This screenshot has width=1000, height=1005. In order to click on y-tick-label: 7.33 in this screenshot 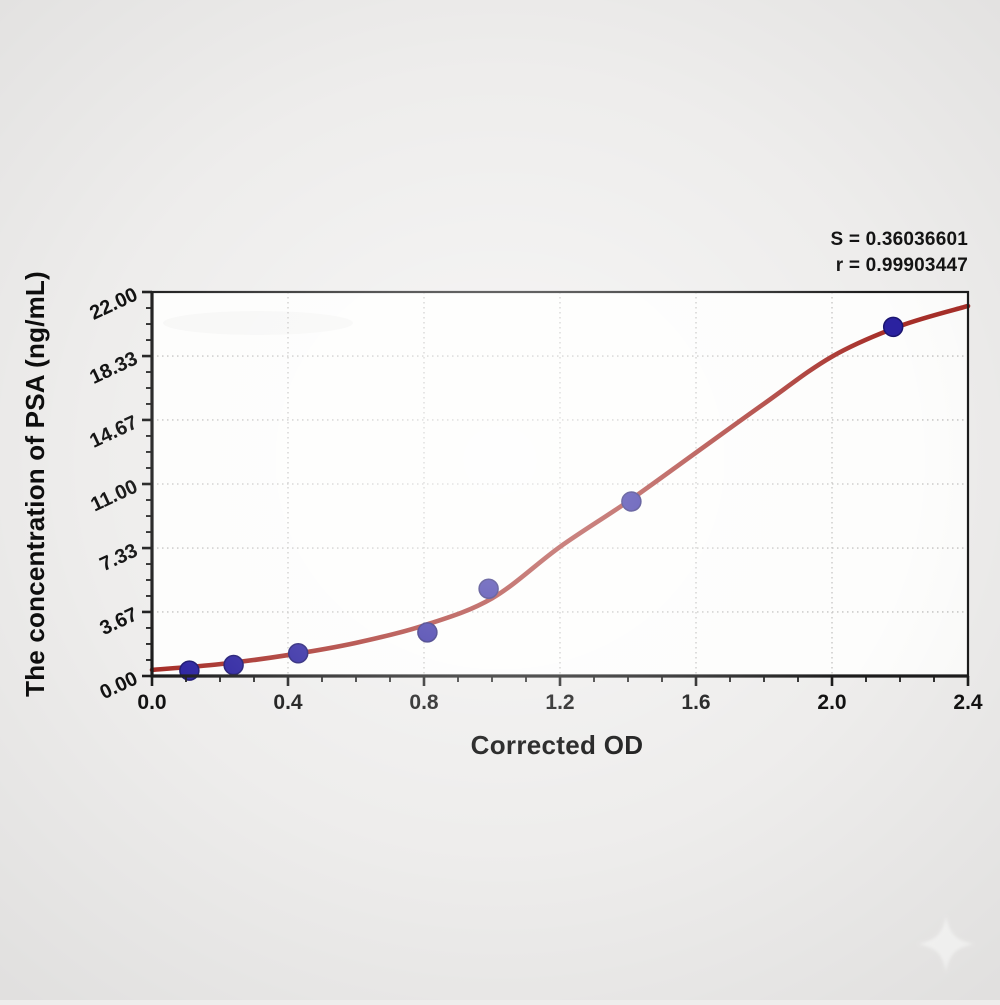, I will do `click(119, 558)`.